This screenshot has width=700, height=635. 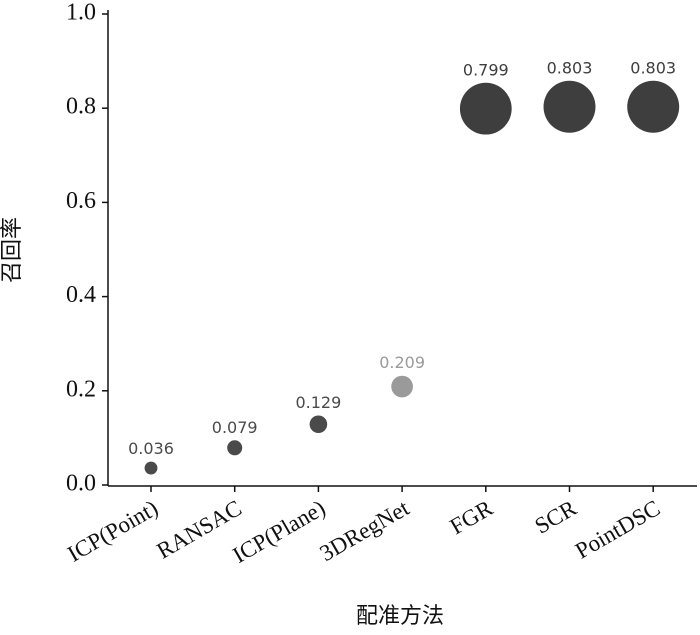 What do you see at coordinates (486, 69) in the screenshot?
I see `value-label: 0.799` at bounding box center [486, 69].